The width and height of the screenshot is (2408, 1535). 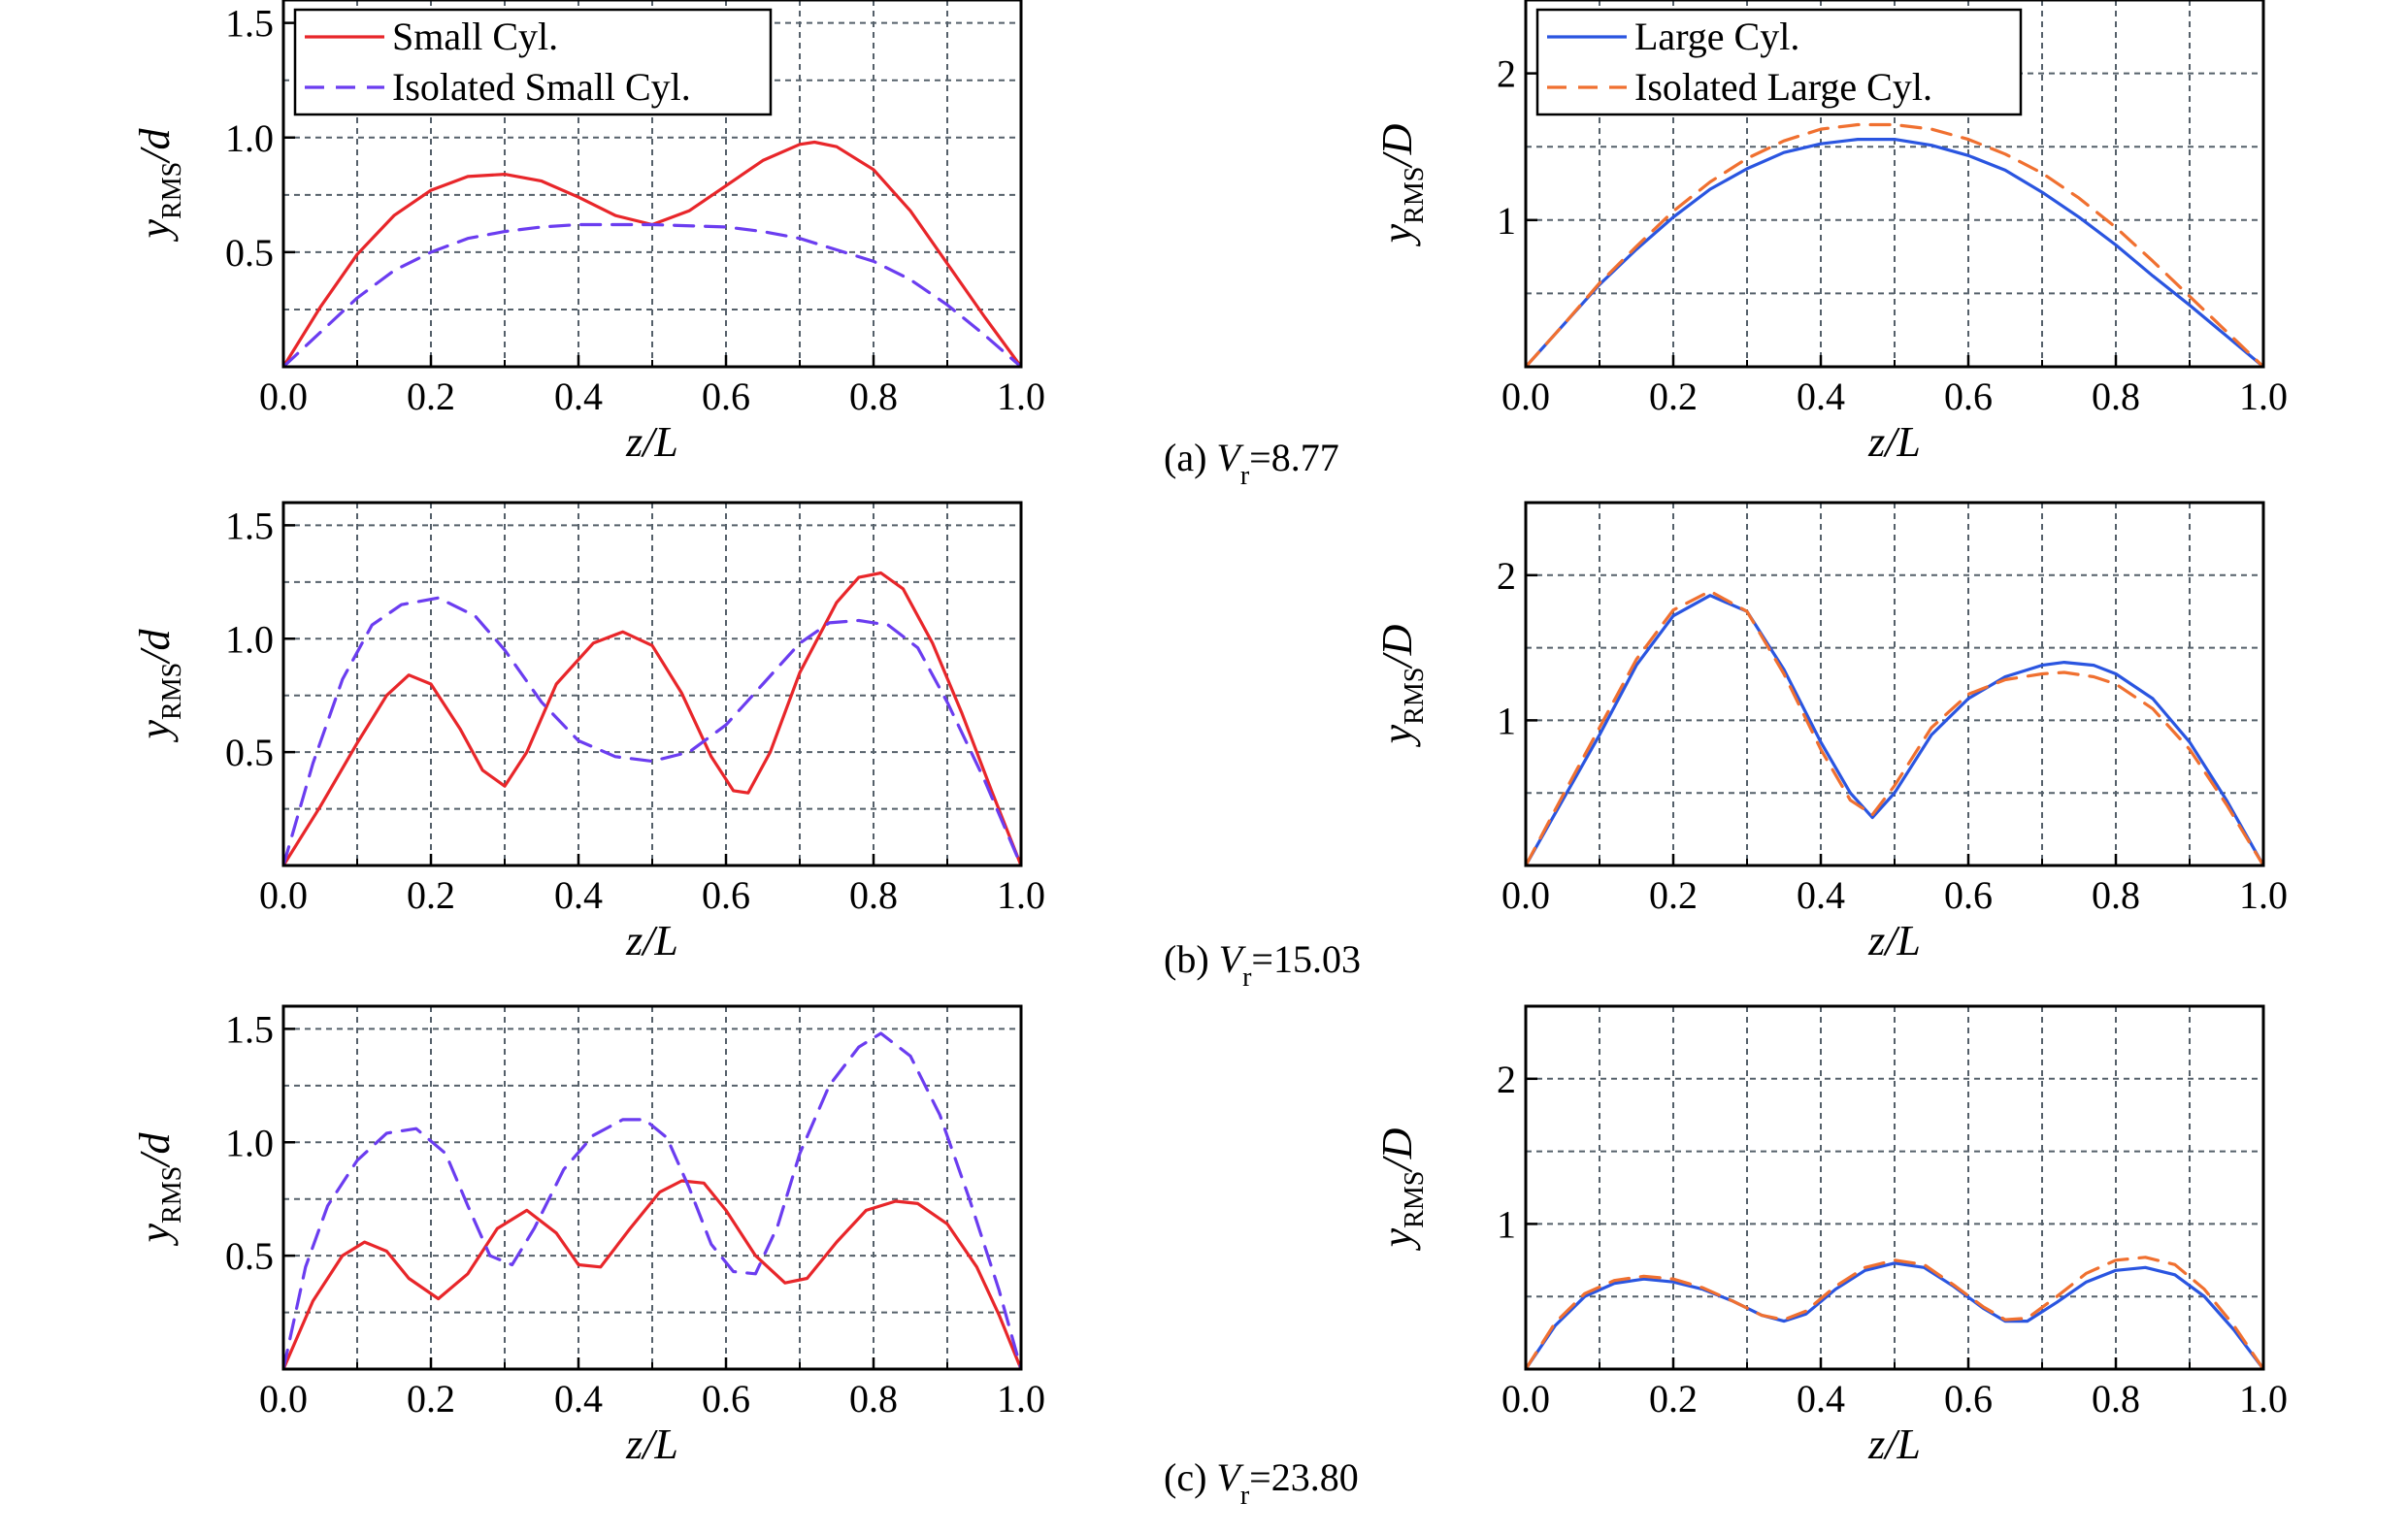 What do you see at coordinates (1190, 1477) in the screenshot?
I see `caption-prefix: (c)` at bounding box center [1190, 1477].